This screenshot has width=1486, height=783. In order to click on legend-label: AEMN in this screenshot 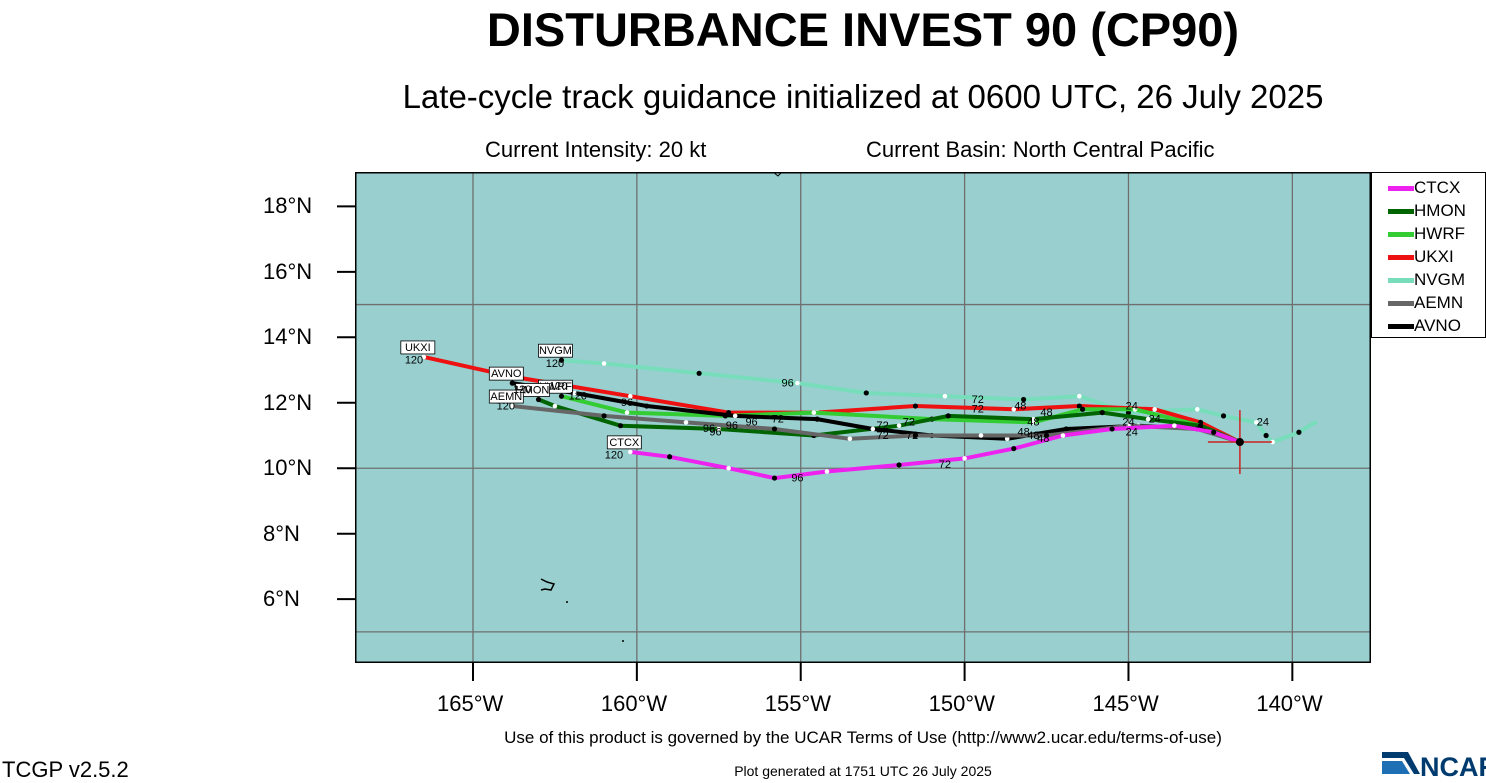, I will do `click(1439, 302)`.